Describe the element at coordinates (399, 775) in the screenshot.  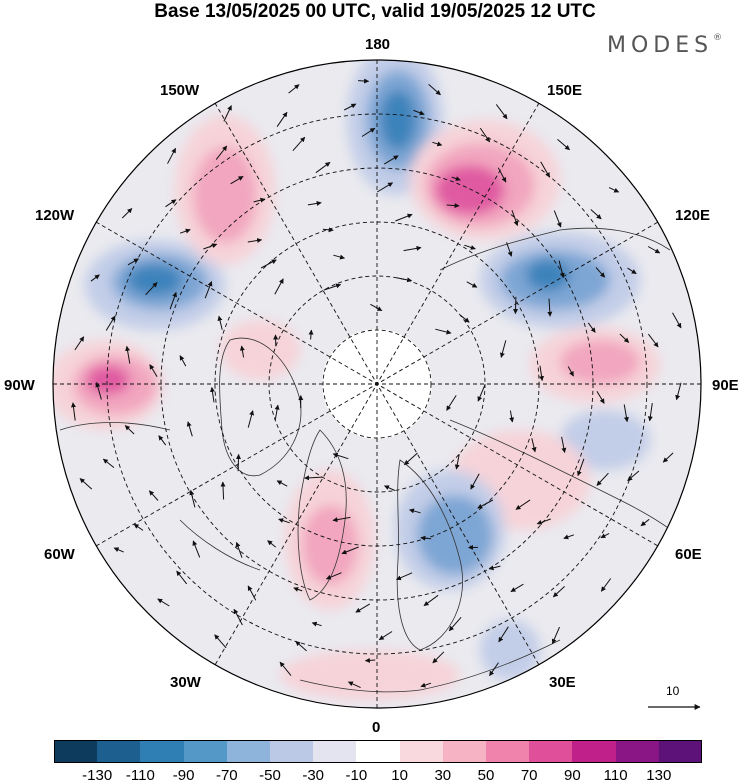
I see `colorbar-tick-label: 10` at that location.